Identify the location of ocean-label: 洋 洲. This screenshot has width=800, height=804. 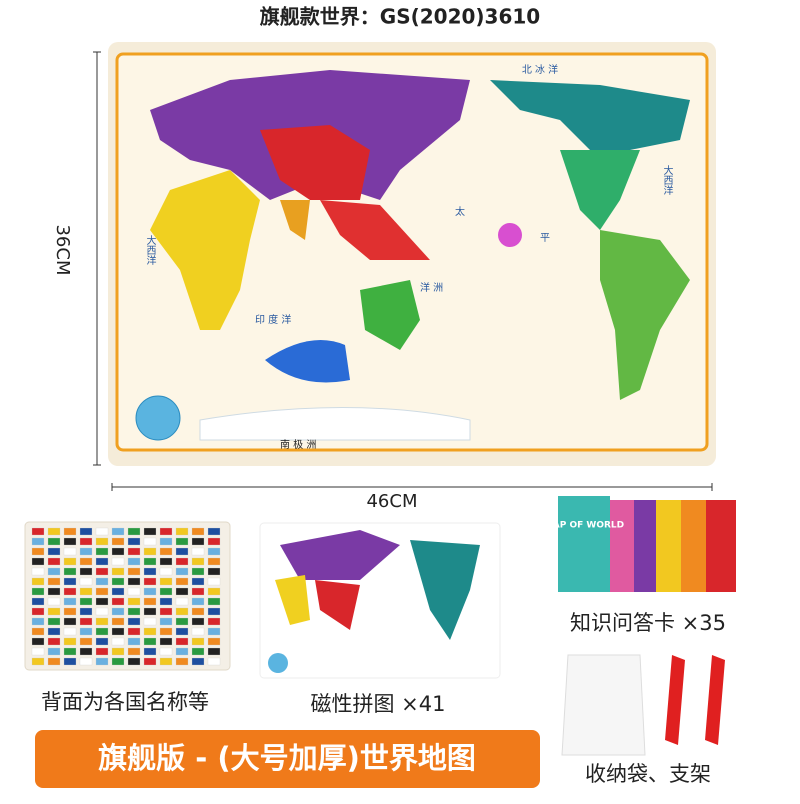
(431, 287).